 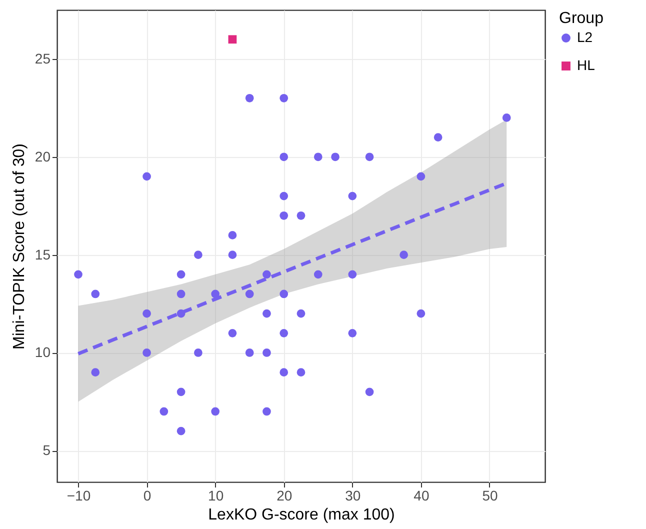 What do you see at coordinates (216, 496) in the screenshot?
I see `x-tick-label: 10` at bounding box center [216, 496].